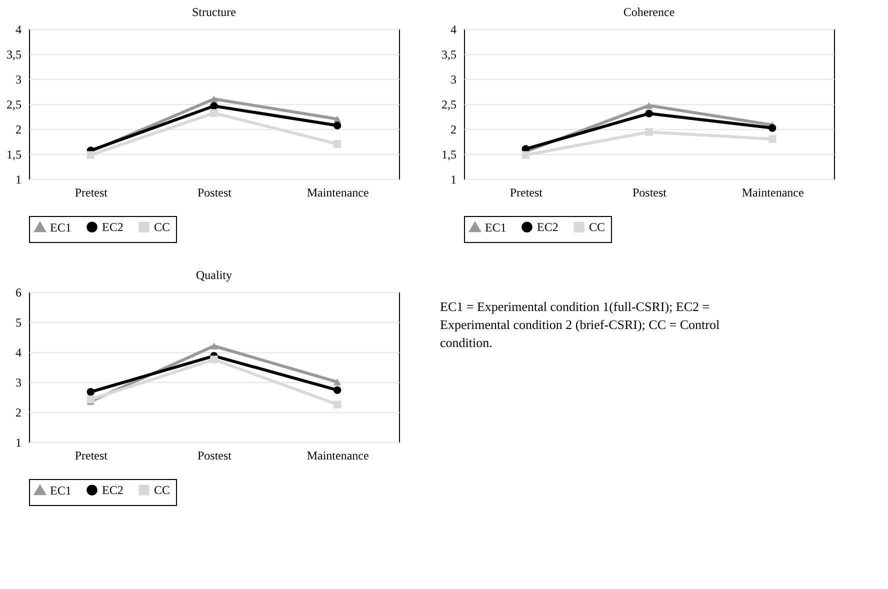 This screenshot has width=888, height=589. What do you see at coordinates (19, 323) in the screenshot?
I see `y-tick-label: 5` at bounding box center [19, 323].